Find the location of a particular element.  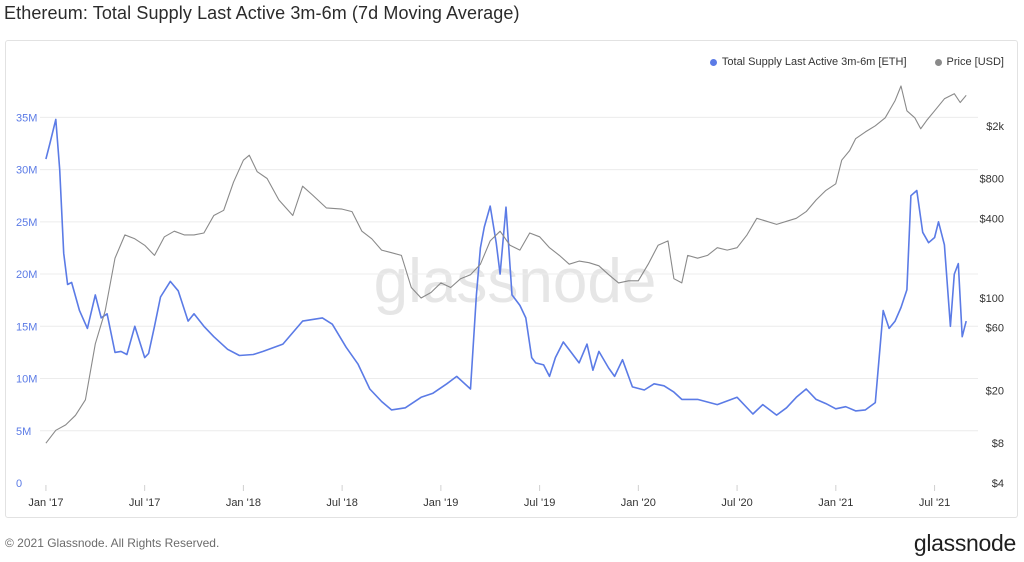

y-left-tick-label: 25M is located at coordinates (26, 223).